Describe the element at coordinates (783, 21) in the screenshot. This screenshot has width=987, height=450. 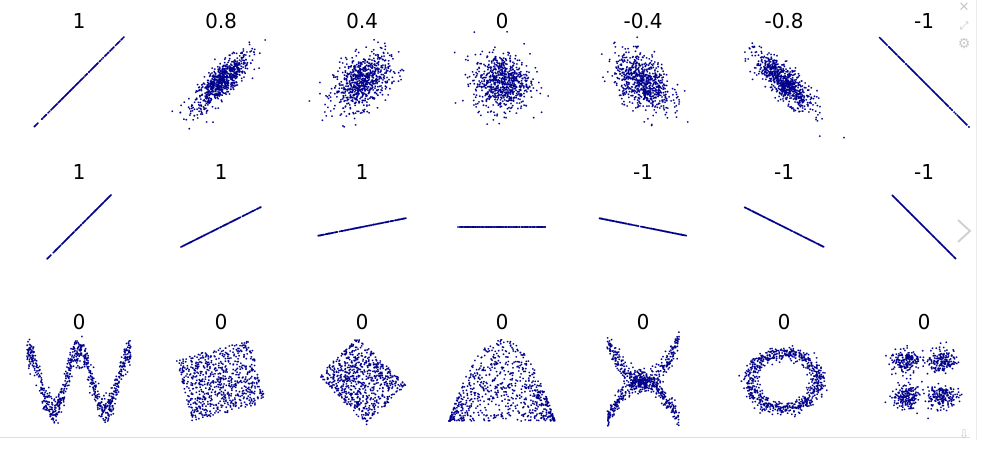
I see `panel-title: -0.8` at that location.